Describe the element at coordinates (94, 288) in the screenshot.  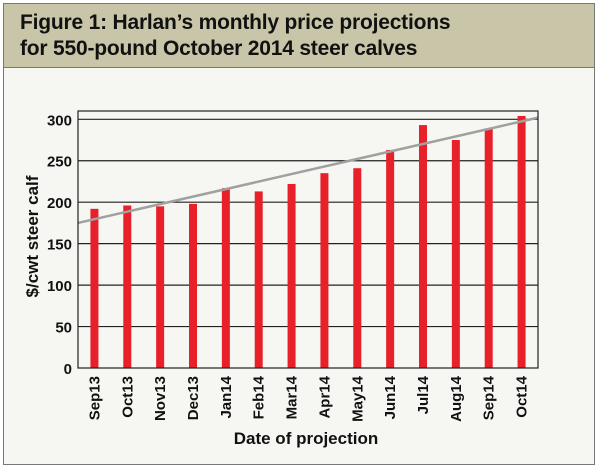
I see `bar-Sep13` at that location.